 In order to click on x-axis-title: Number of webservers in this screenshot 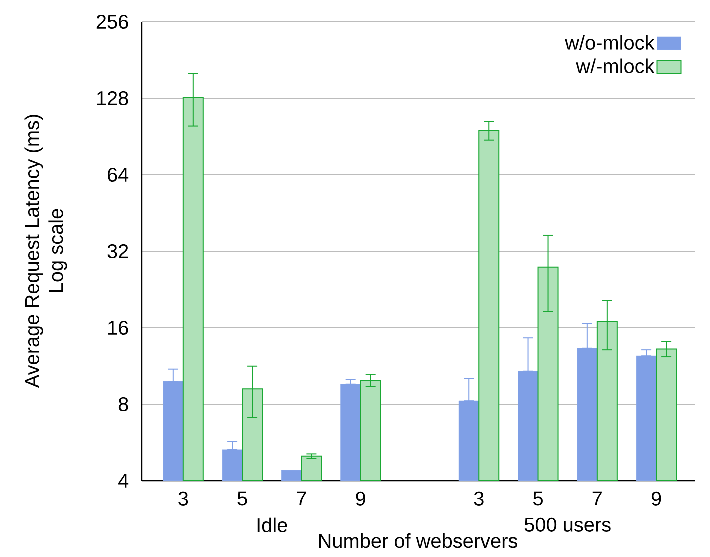, I will do `click(418, 541)`.